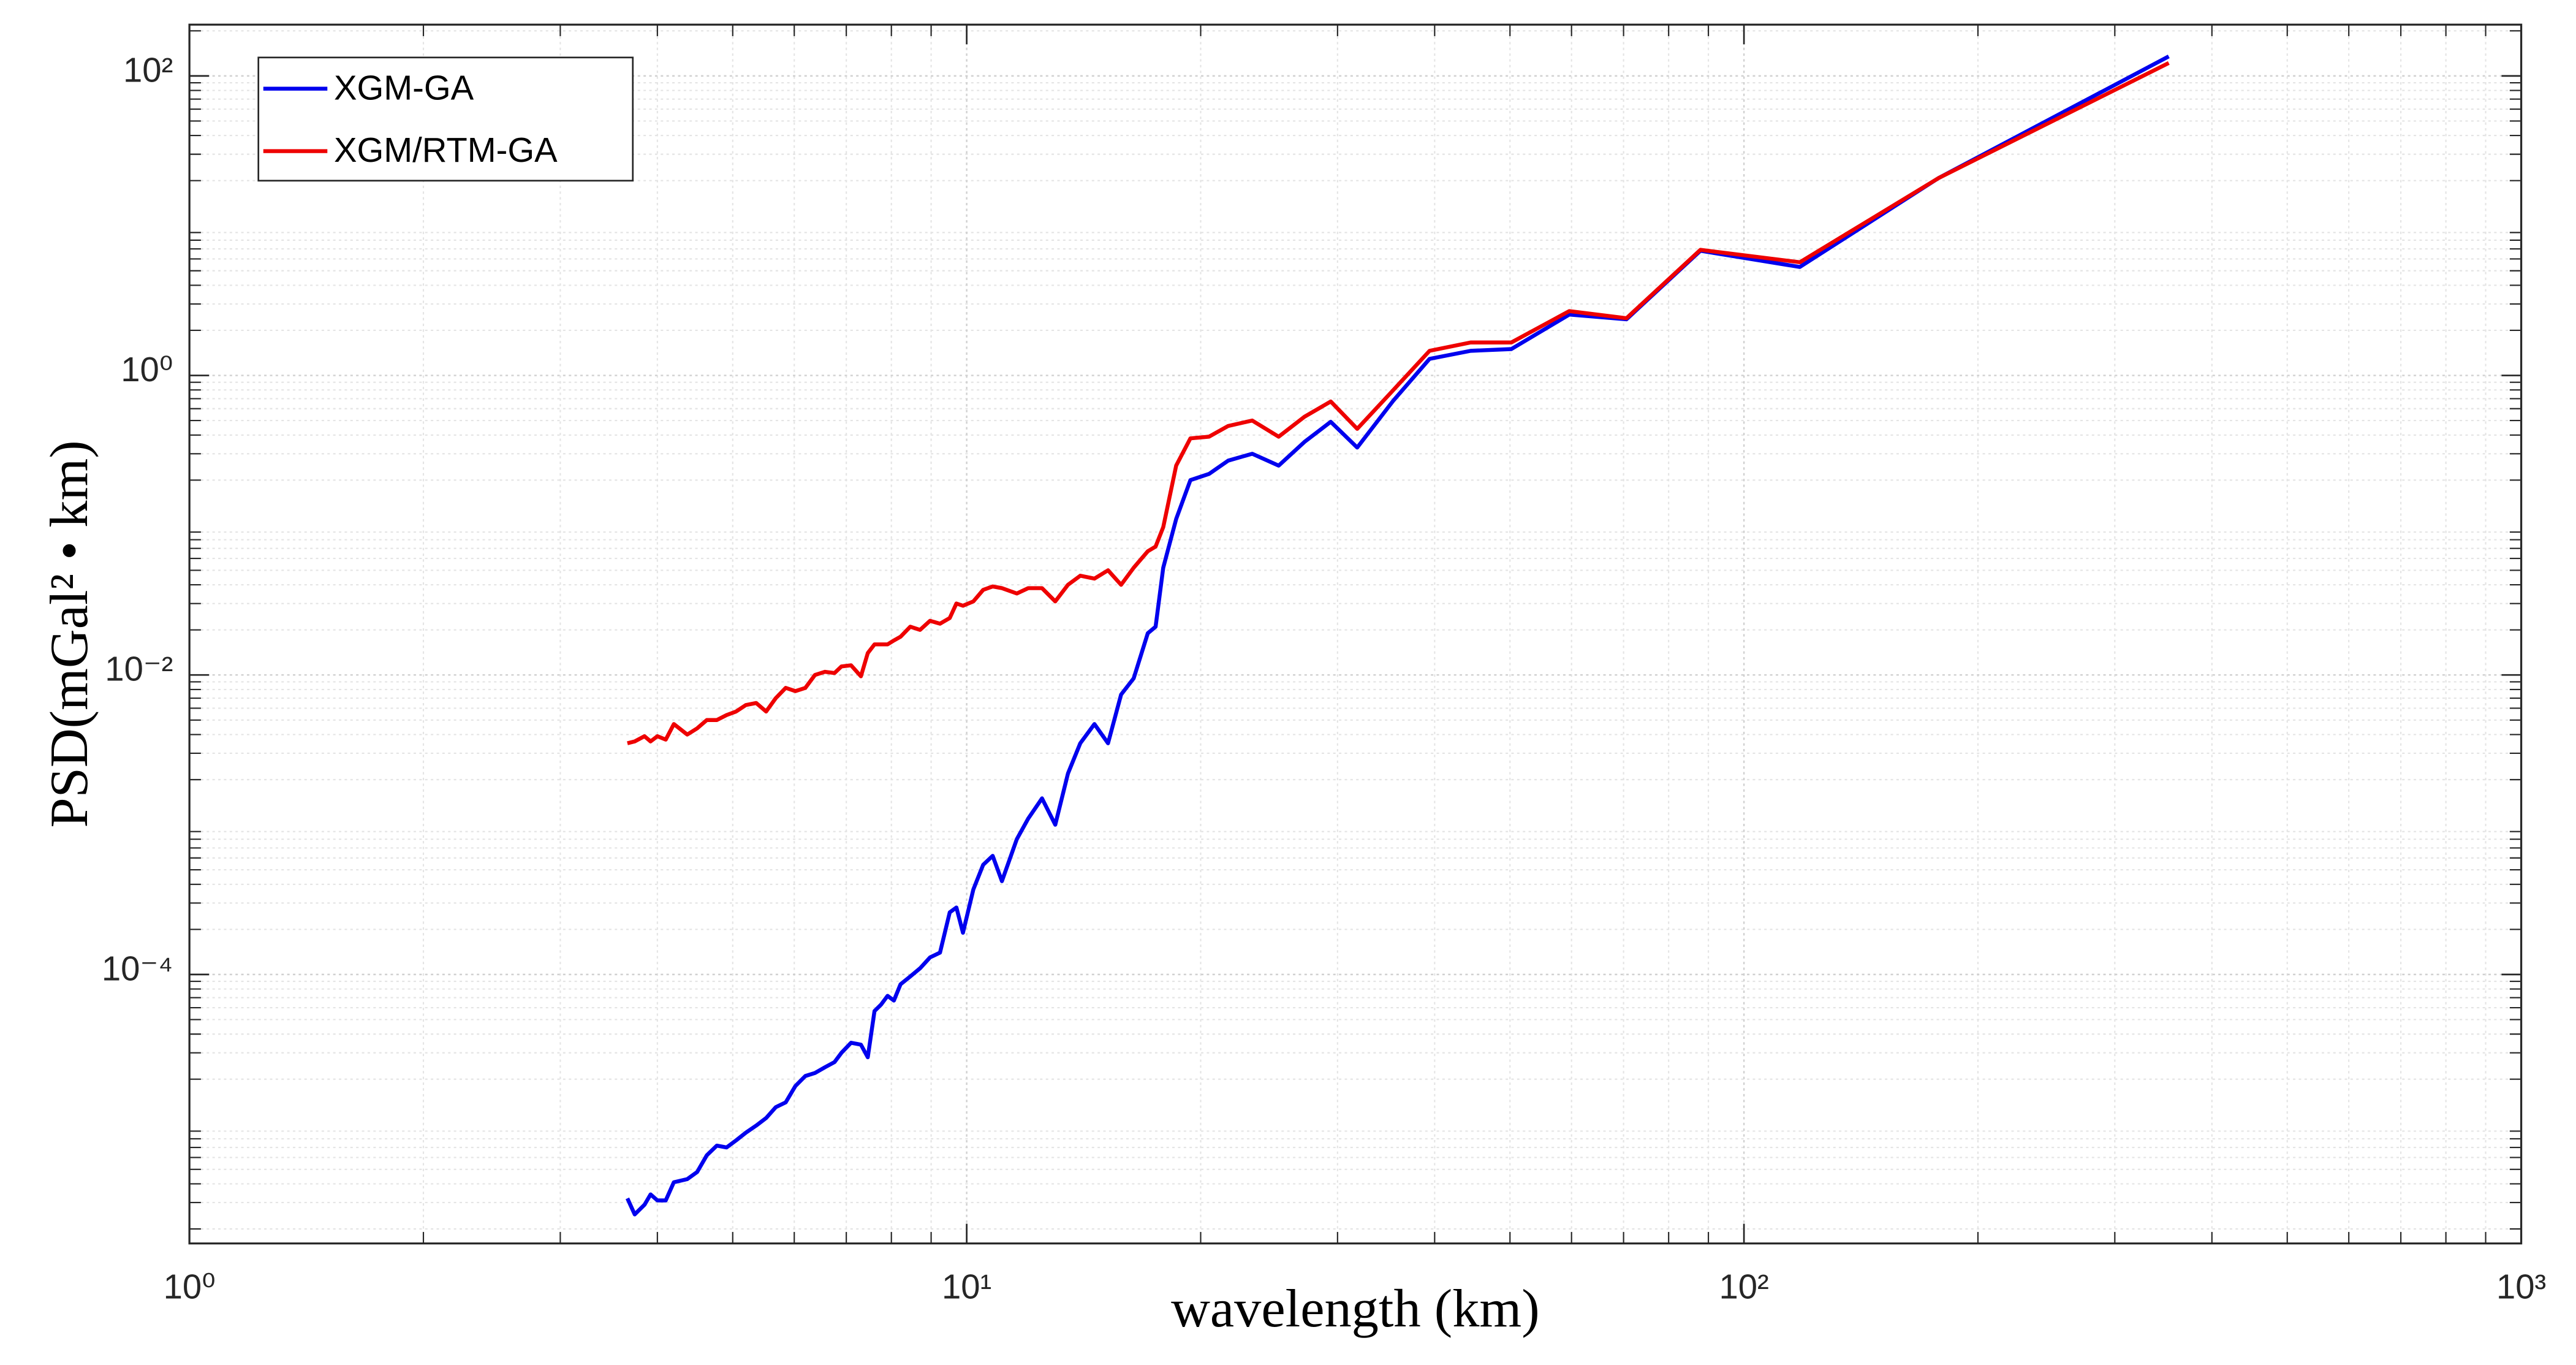  I want to click on legend-label: XGM-GA, so click(404, 87).